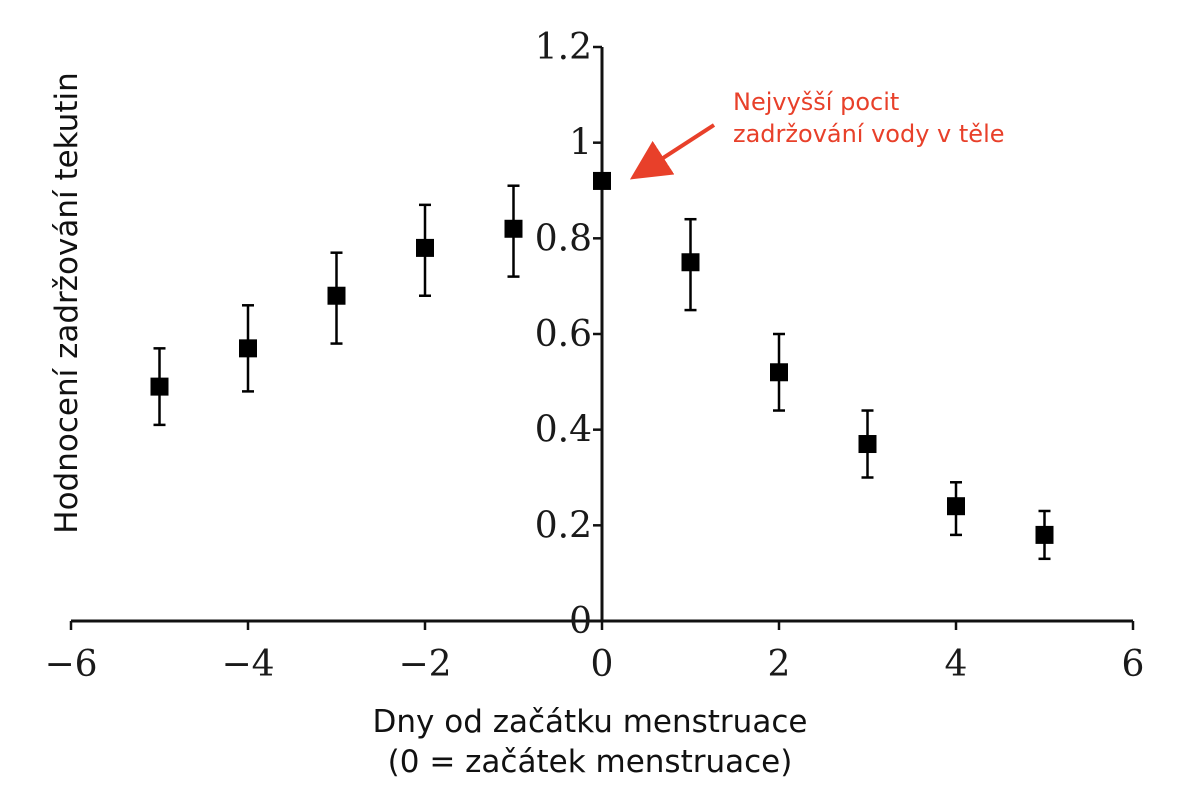 Image resolution: width=1200 pixels, height=809 pixels. I want to click on y-tick-label: 0, so click(580, 621).